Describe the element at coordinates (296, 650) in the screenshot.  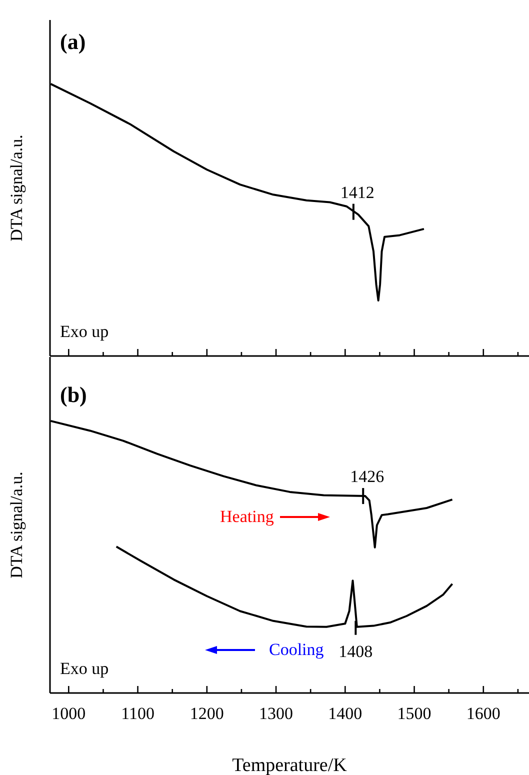
I see `annotation: Cooling` at that location.